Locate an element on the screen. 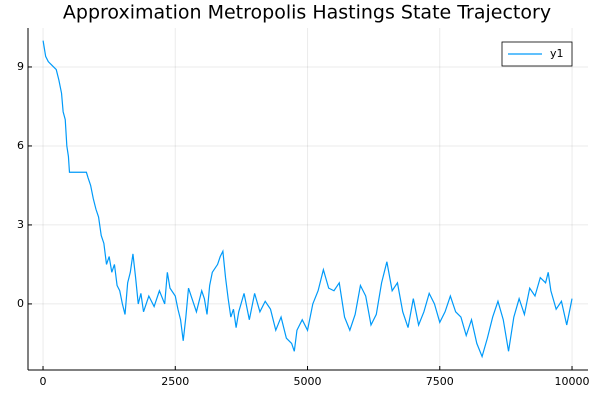 The height and width of the screenshot is (400, 600). x-tick-label: 7500 is located at coordinates (440, 381).